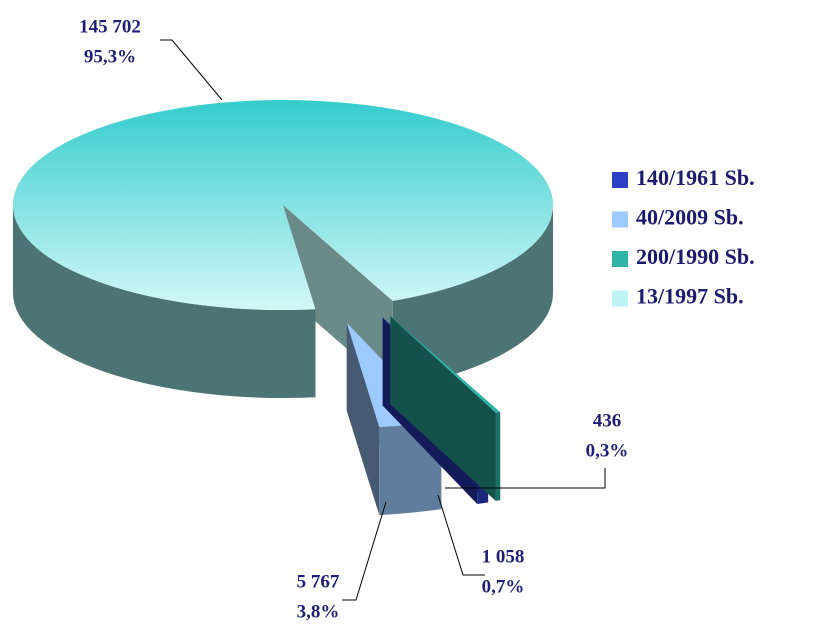  What do you see at coordinates (690, 217) in the screenshot?
I see `legend-label: 40/2009 Sb.` at bounding box center [690, 217].